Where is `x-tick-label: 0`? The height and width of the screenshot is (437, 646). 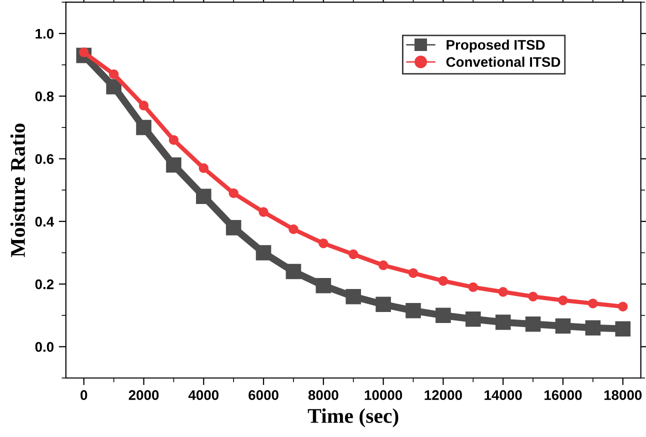 x-tick-label: 0 is located at coordinates (84, 395).